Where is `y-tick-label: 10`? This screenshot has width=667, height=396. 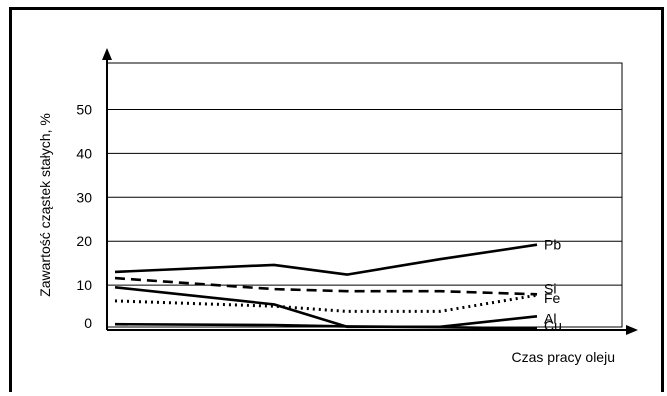 y-tick-label: 10 is located at coordinates (84, 285).